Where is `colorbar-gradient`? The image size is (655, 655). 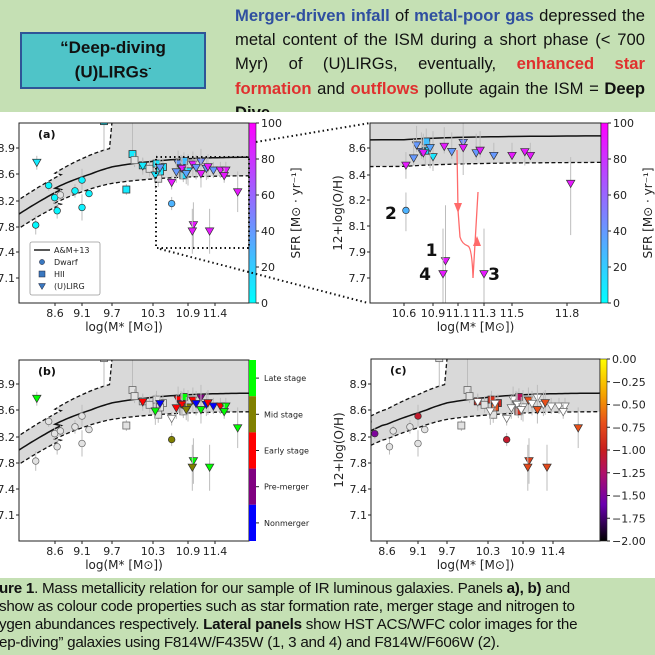
colorbar-gradient is located at coordinates (252, 213).